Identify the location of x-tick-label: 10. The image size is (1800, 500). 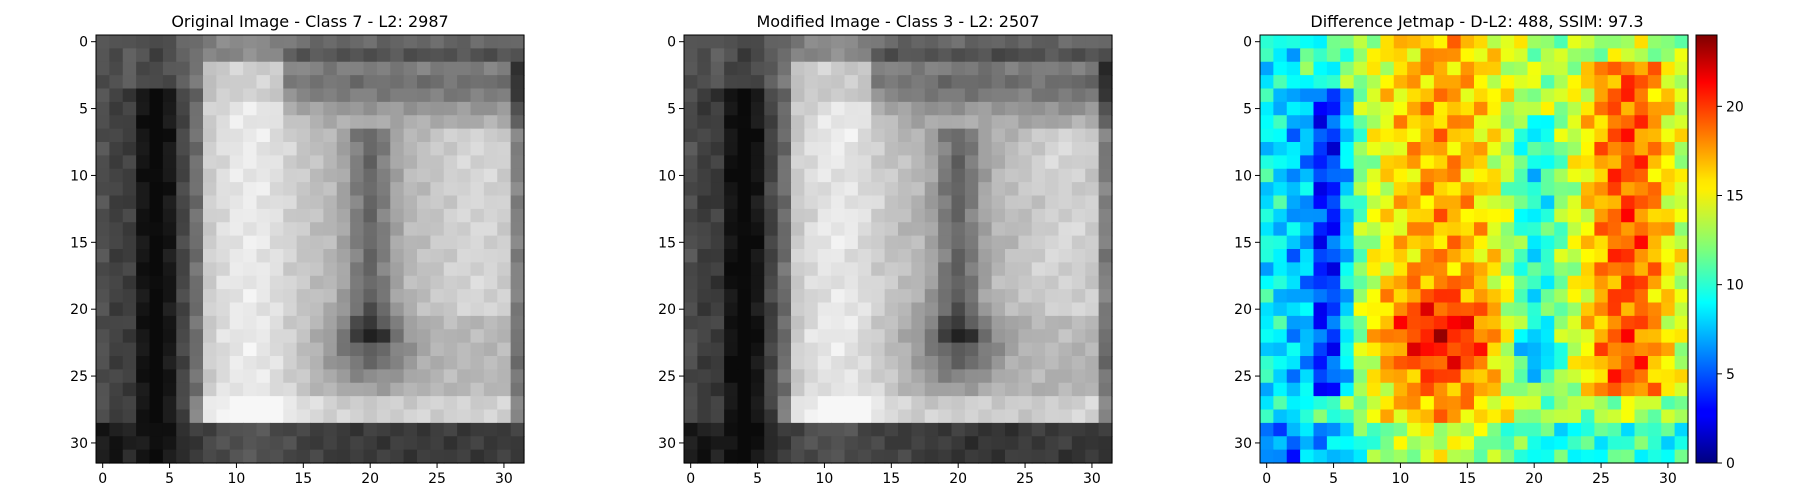
(825, 479).